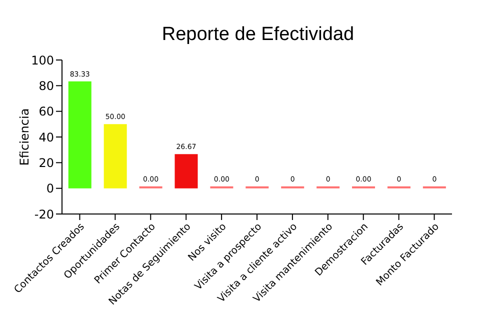  I want to click on y-tick-label: 0, so click(50, 189).